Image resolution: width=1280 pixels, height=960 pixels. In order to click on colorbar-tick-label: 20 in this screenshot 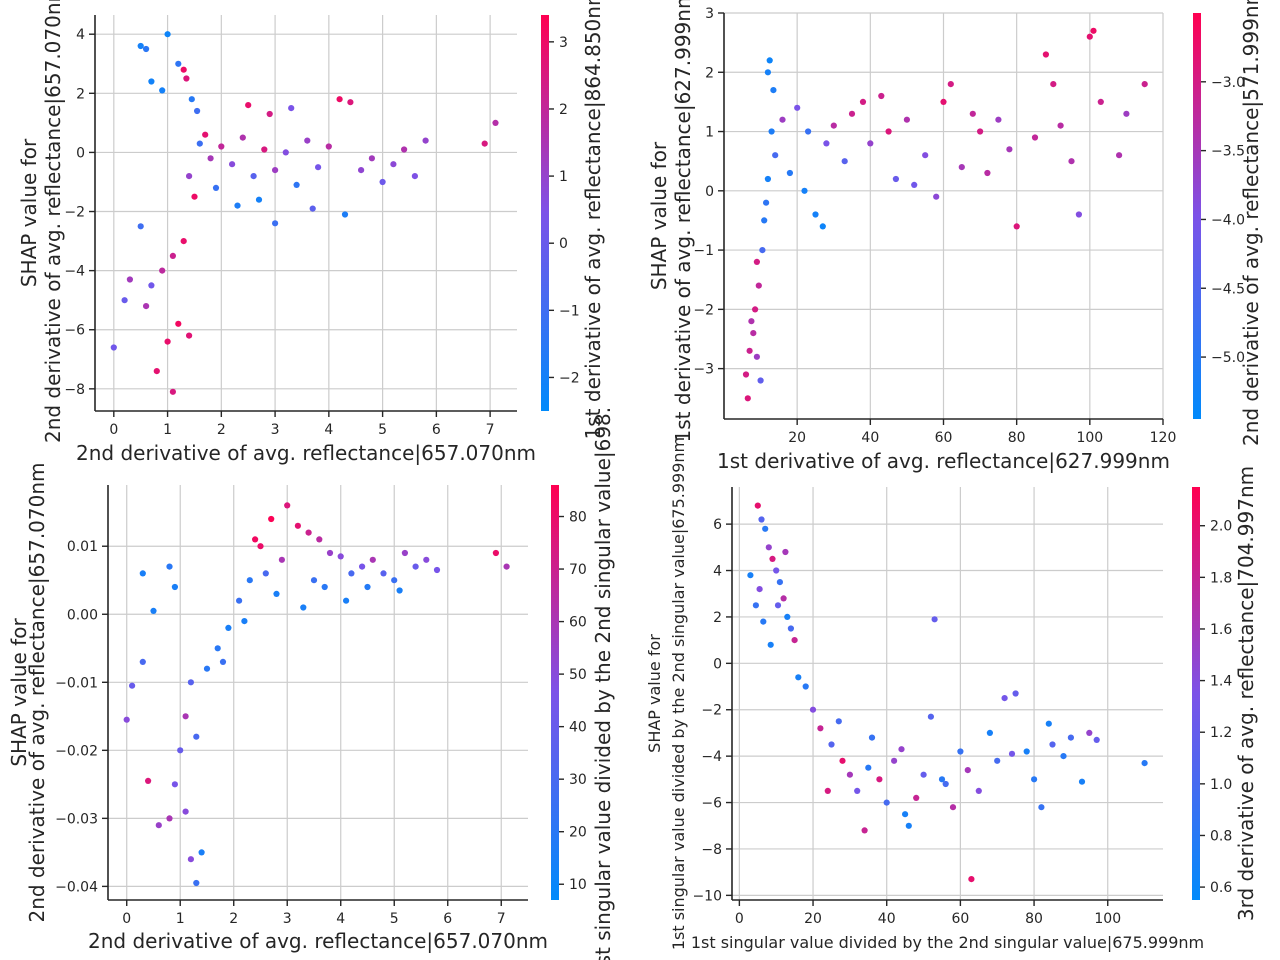, I will do `click(578, 833)`.